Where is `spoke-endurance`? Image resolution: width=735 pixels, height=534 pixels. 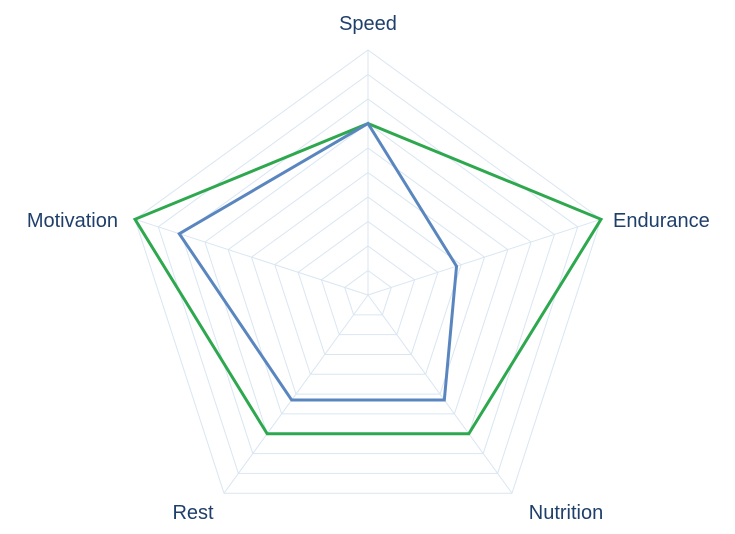
spoke-endurance is located at coordinates (484, 257).